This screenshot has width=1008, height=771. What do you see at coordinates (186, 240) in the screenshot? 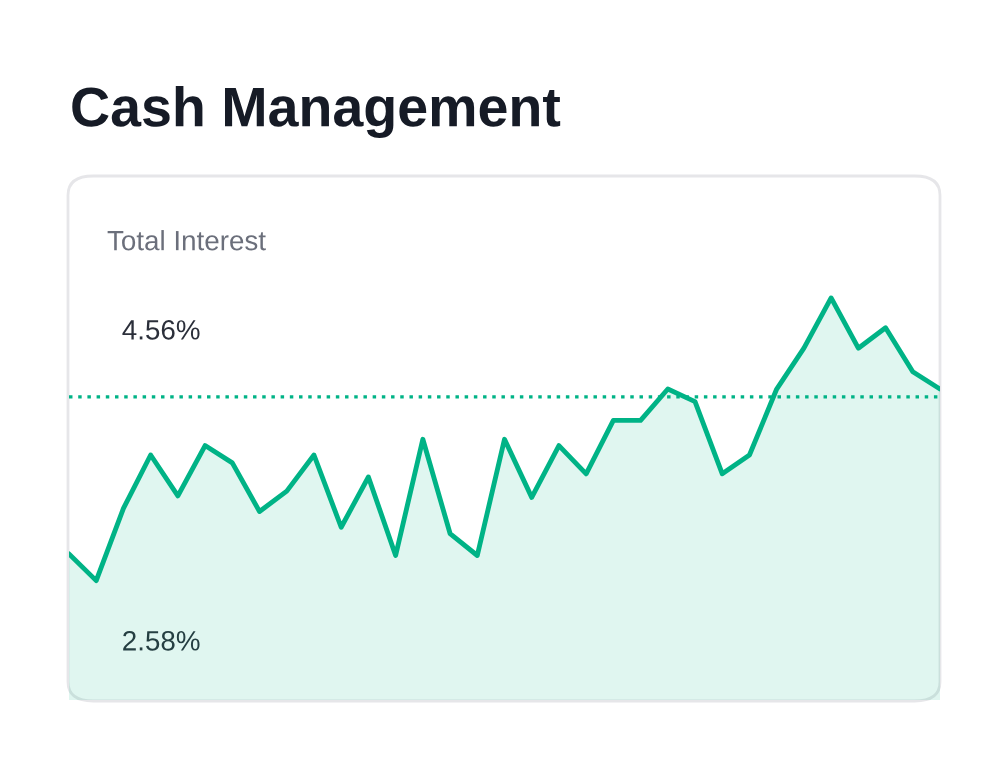
I see `text: Total Interest` at bounding box center [186, 240].